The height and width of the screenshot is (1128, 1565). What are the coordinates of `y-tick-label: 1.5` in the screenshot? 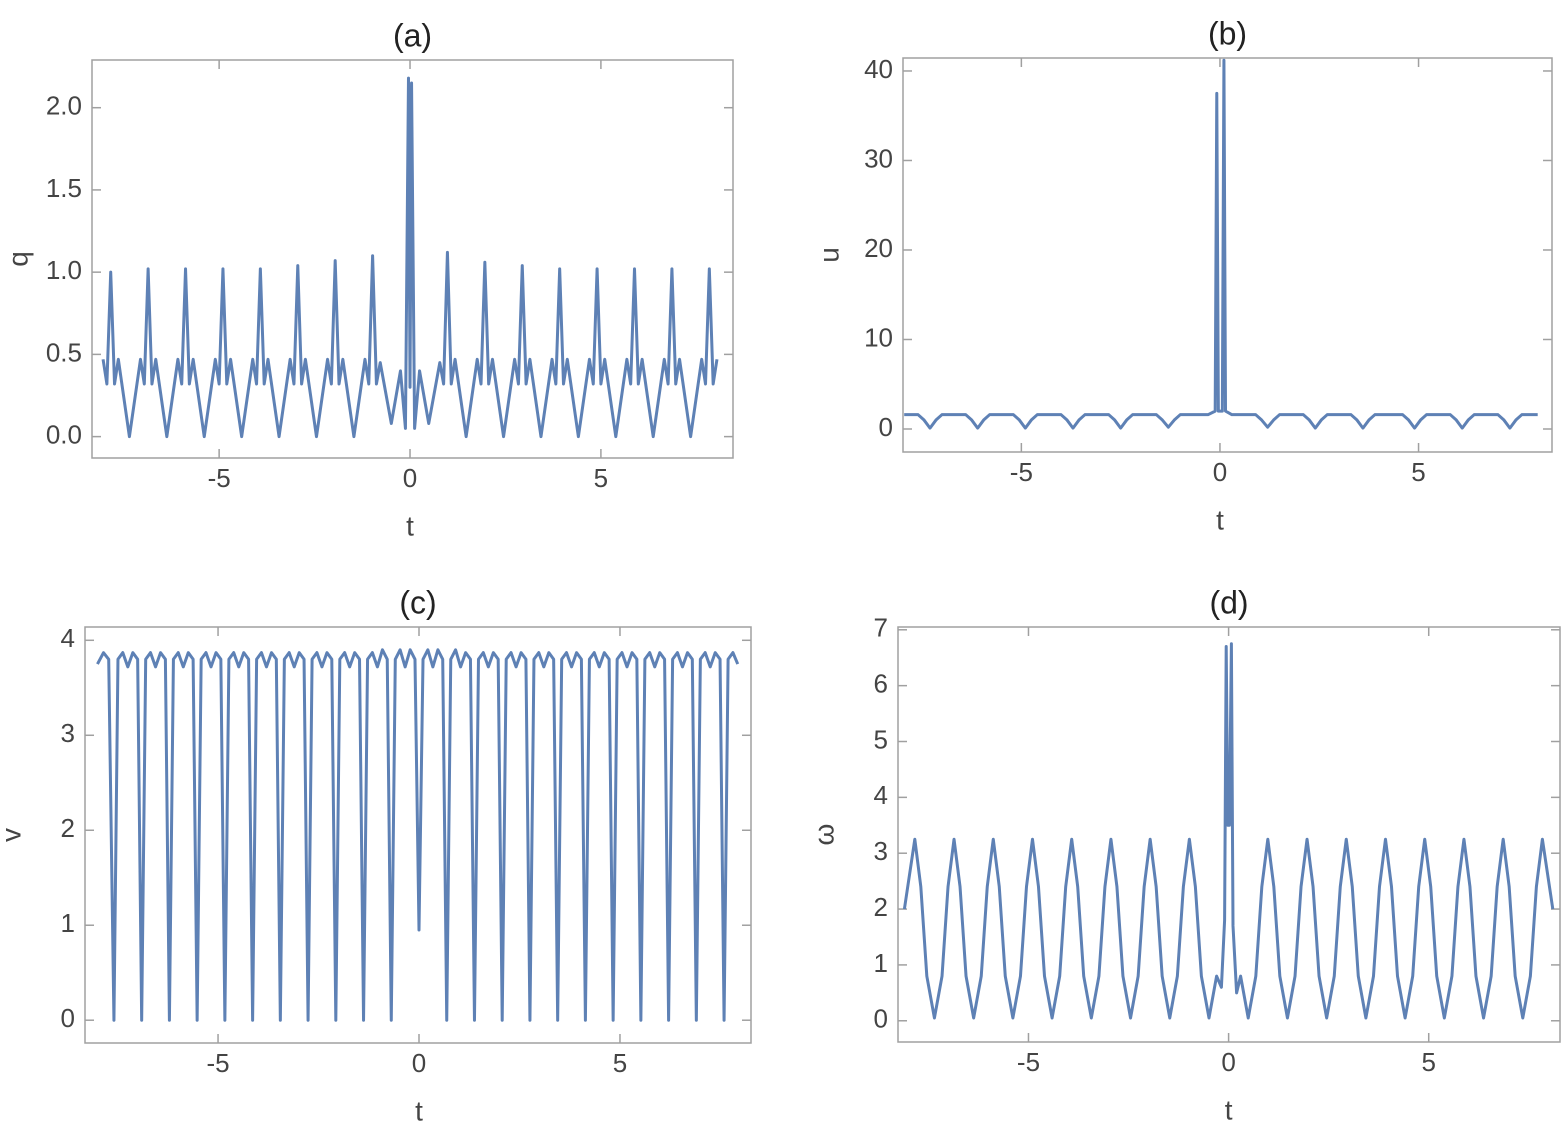 It's located at (64, 188).